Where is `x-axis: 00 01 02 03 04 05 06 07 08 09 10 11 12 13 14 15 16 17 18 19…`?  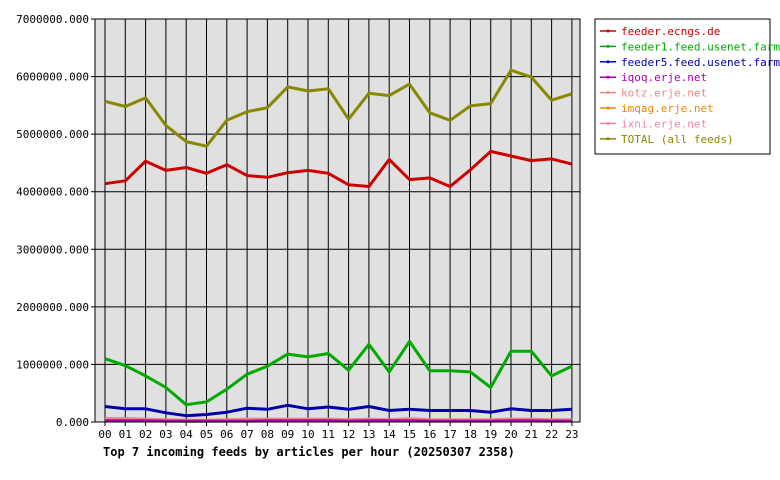
x-axis: 00 01 02 03 04 05 06 07 08 09 10 11 12 13 14 15 16 17 18 19… is located at coordinates (338, 431).